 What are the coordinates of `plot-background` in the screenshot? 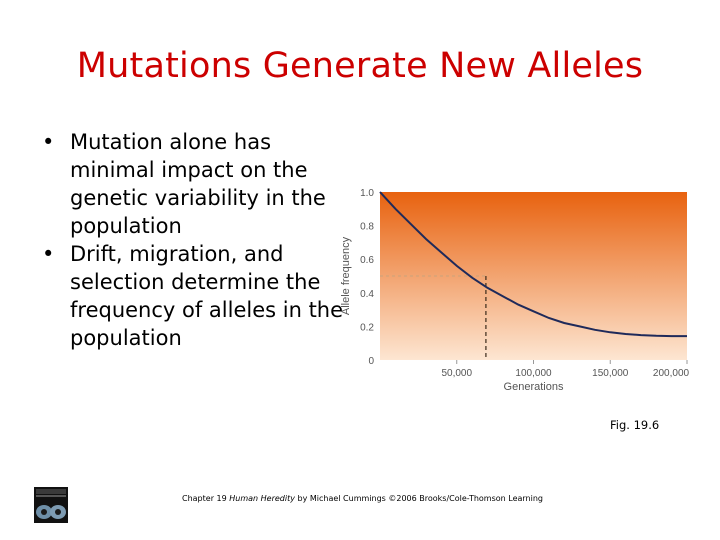 It's located at (533, 276).